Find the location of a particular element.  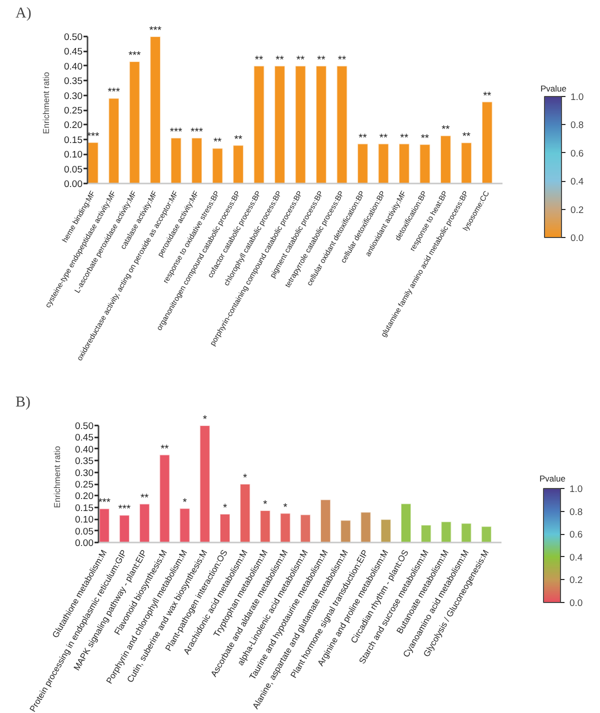

y-tick-label: 0.05 is located at coordinates (84, 532).